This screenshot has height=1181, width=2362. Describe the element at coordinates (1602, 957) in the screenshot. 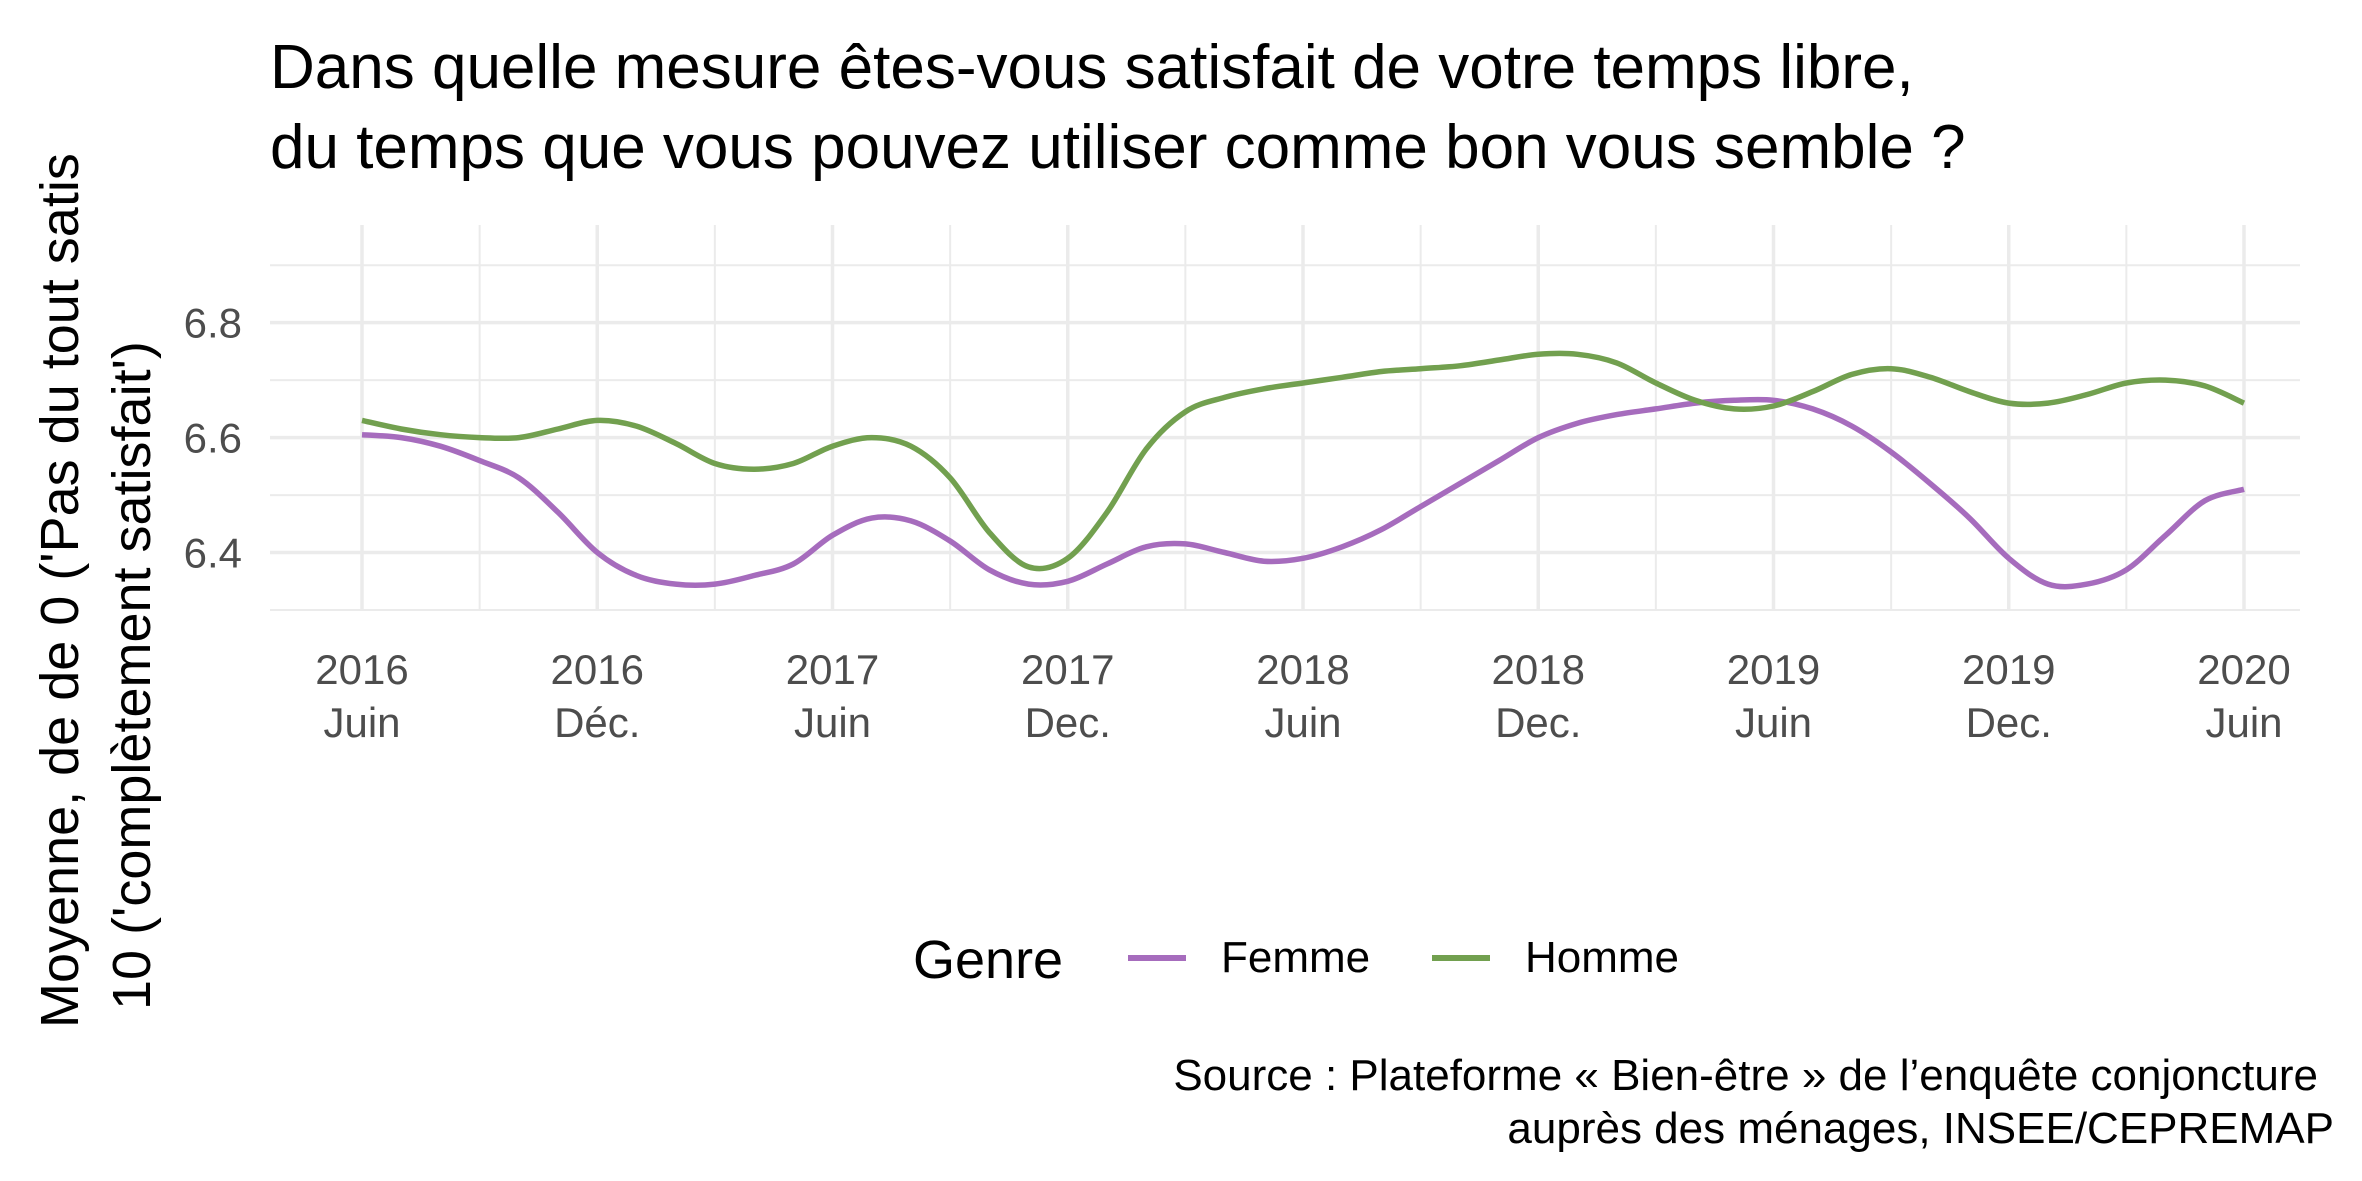

I see `legend-label-homme: Homme` at that location.